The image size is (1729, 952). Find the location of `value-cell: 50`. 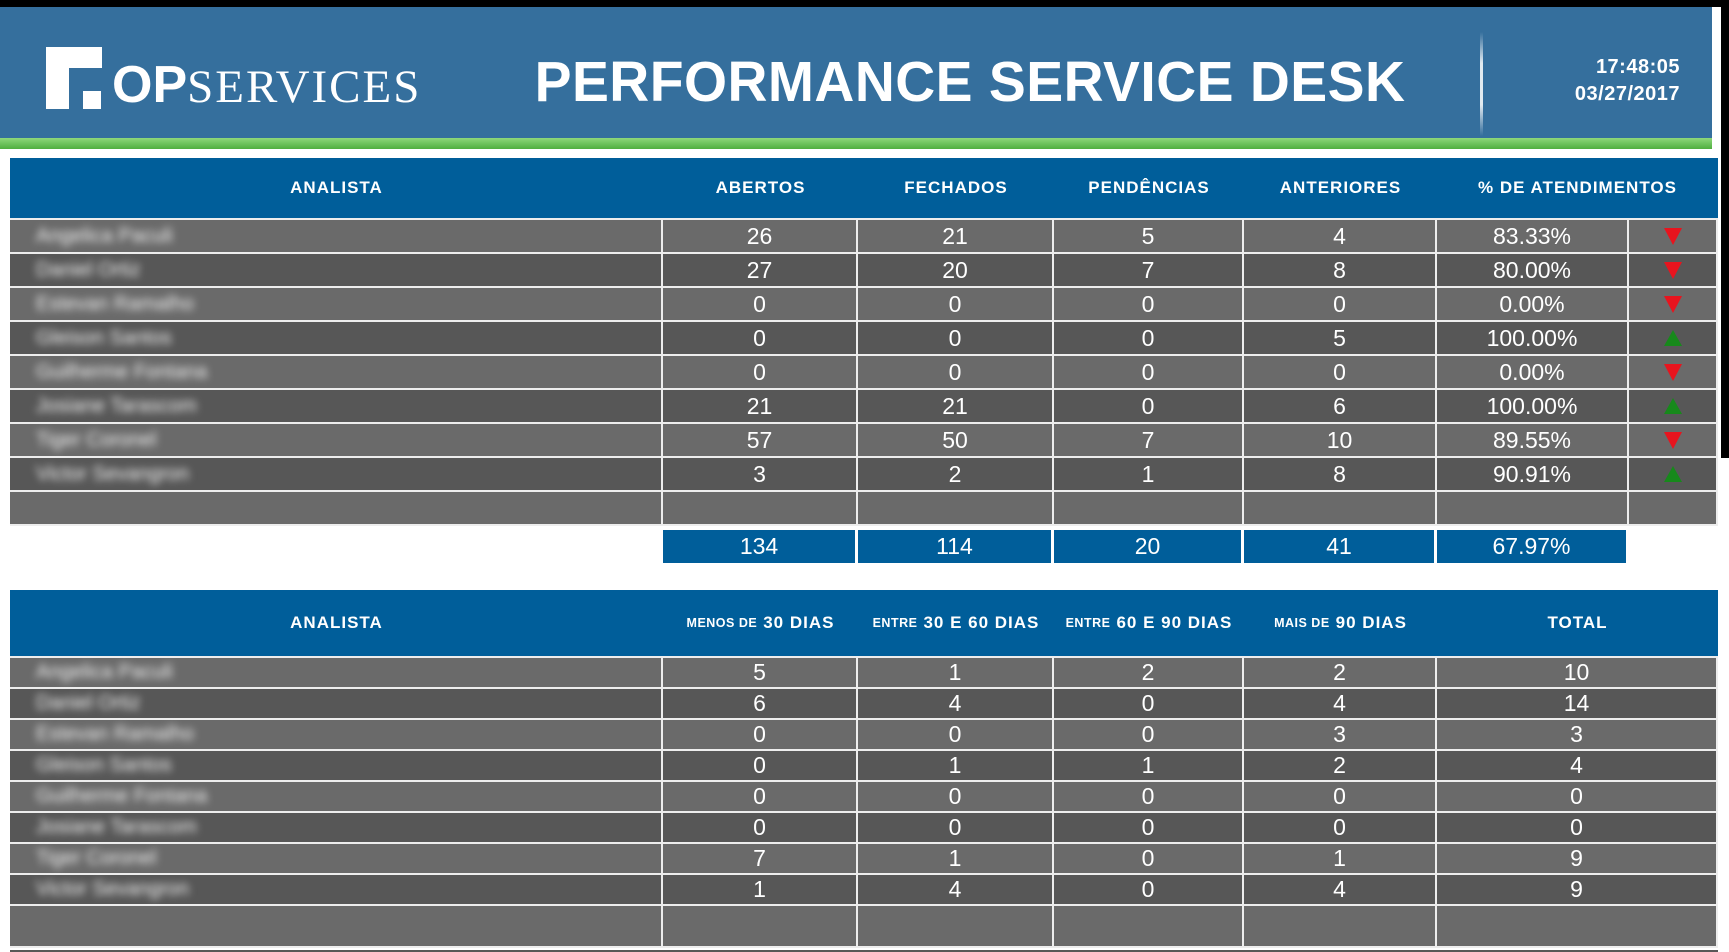

value-cell: 50 is located at coordinates (956, 441).